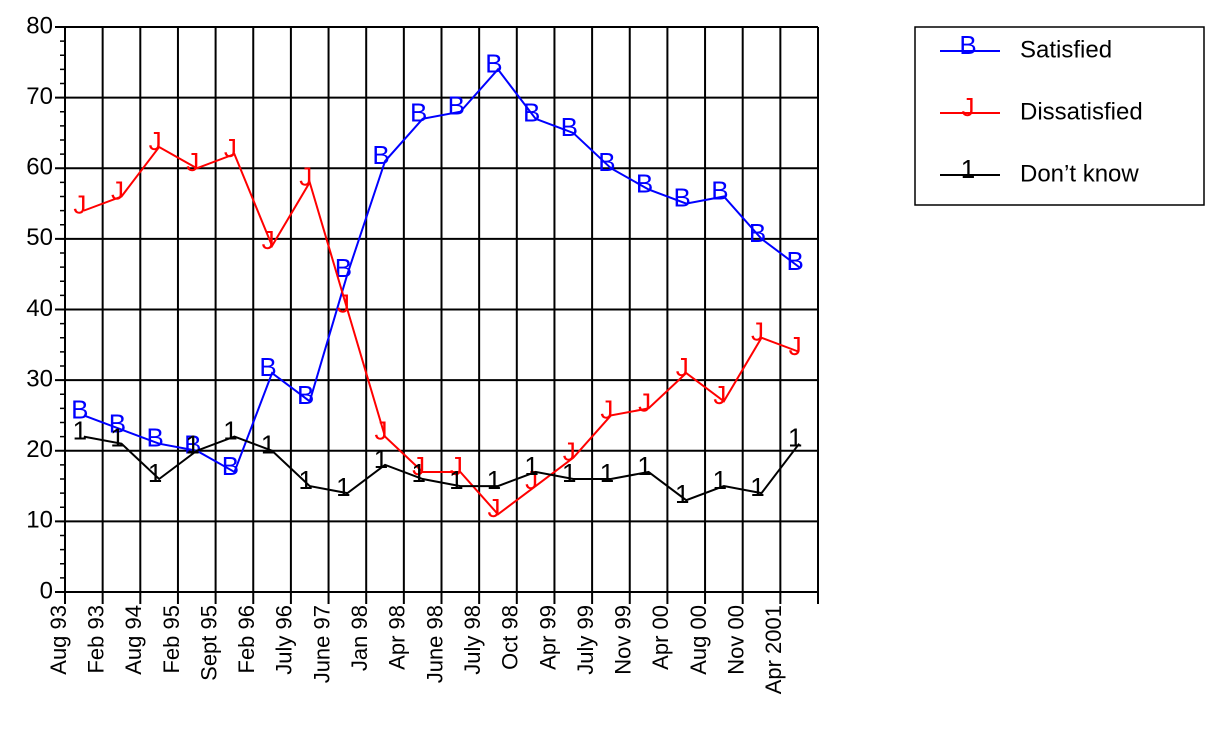 Image resolution: width=1205 pixels, height=744 pixels. I want to click on x-tick-label: Oct 98, so click(510, 637).